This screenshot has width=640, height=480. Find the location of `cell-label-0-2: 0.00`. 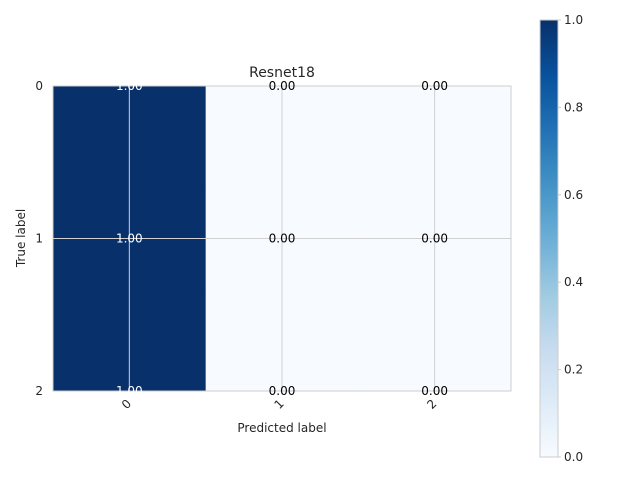

cell-label-0-2: 0.00 is located at coordinates (434, 86).